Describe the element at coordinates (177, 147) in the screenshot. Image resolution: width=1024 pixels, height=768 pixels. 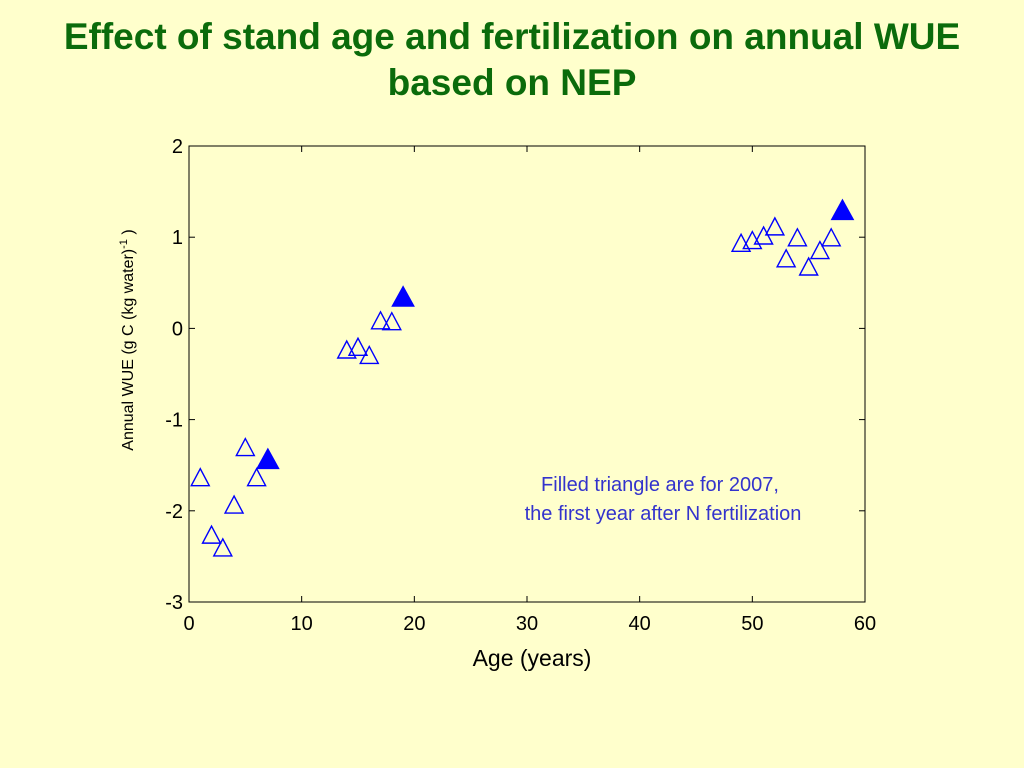
I see `y-tick-label: 2` at that location.